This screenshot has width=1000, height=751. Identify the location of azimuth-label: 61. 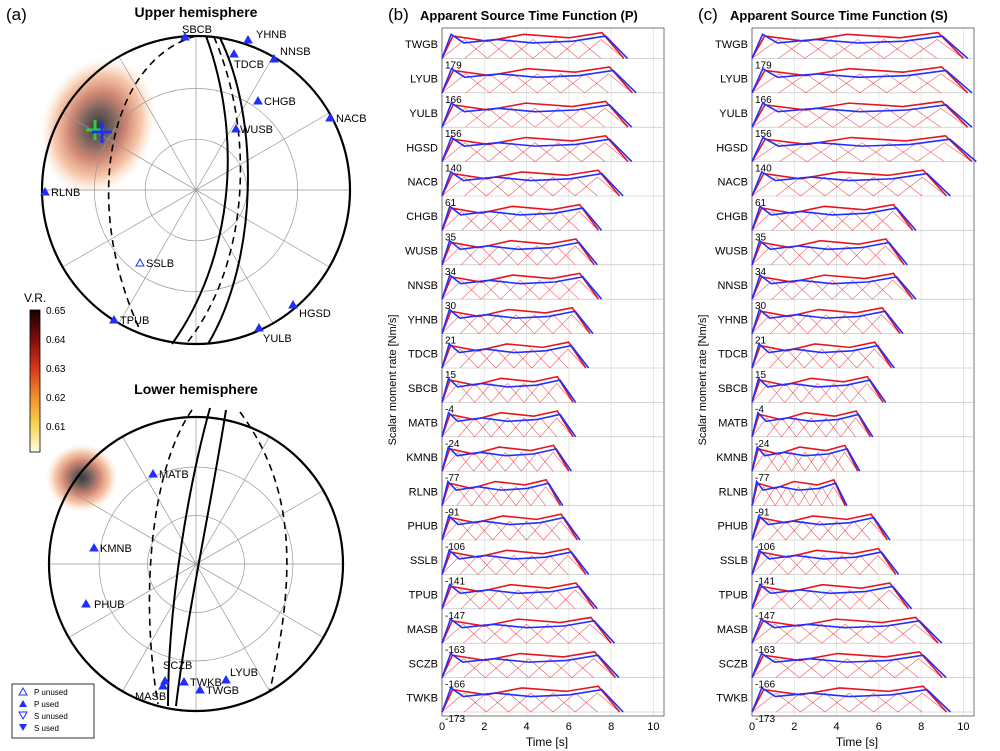
(761, 203).